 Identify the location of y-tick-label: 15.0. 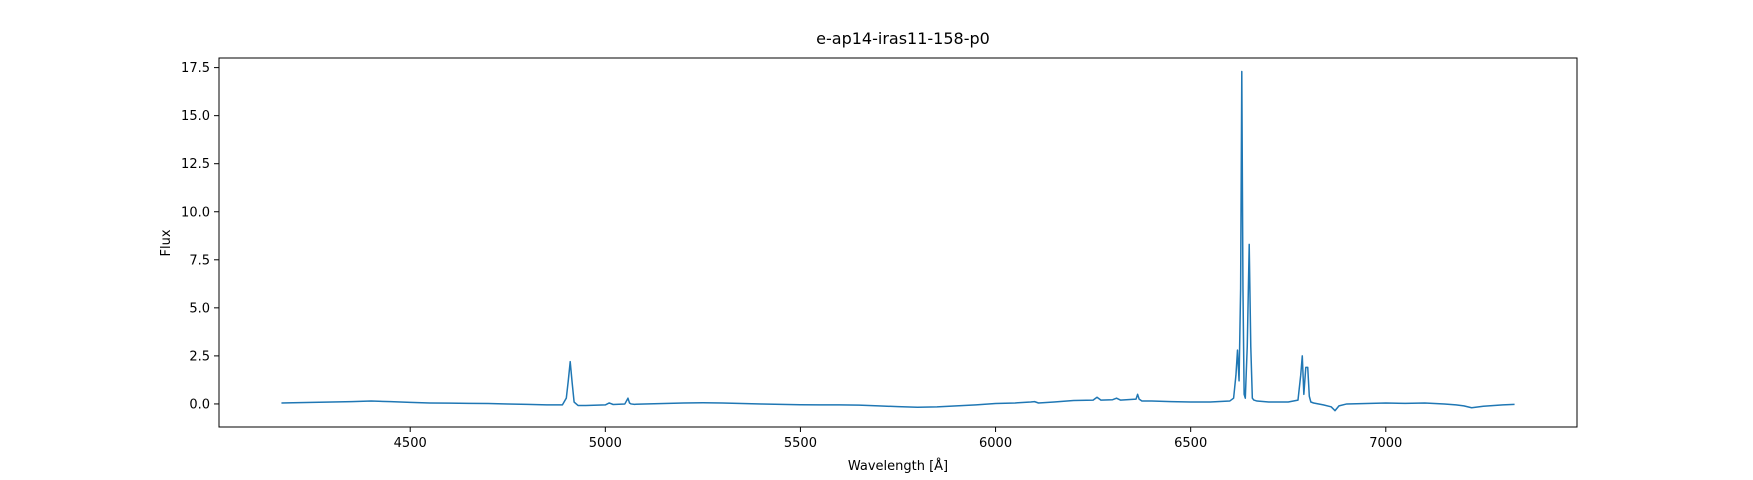
(195, 116).